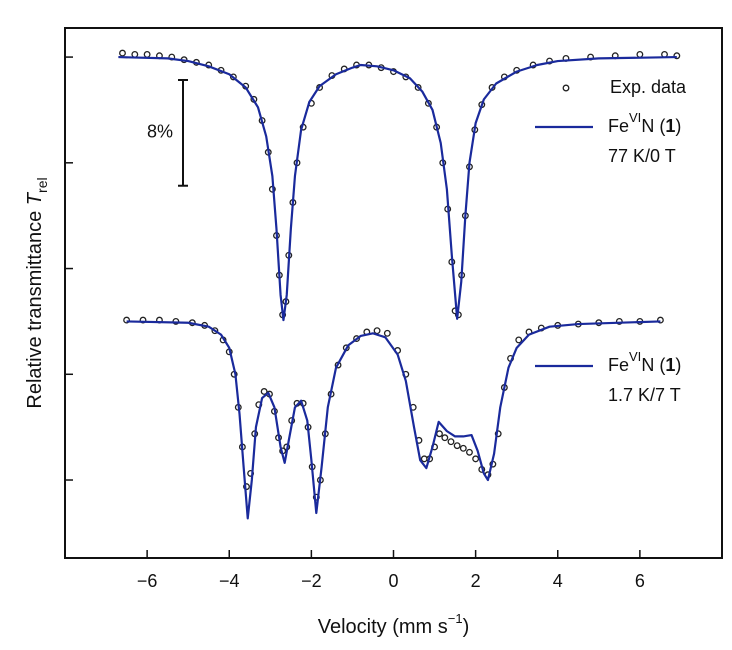 The width and height of the screenshot is (732, 650). I want to click on x-axis-label: Velocity (mm s−1), so click(394, 624).